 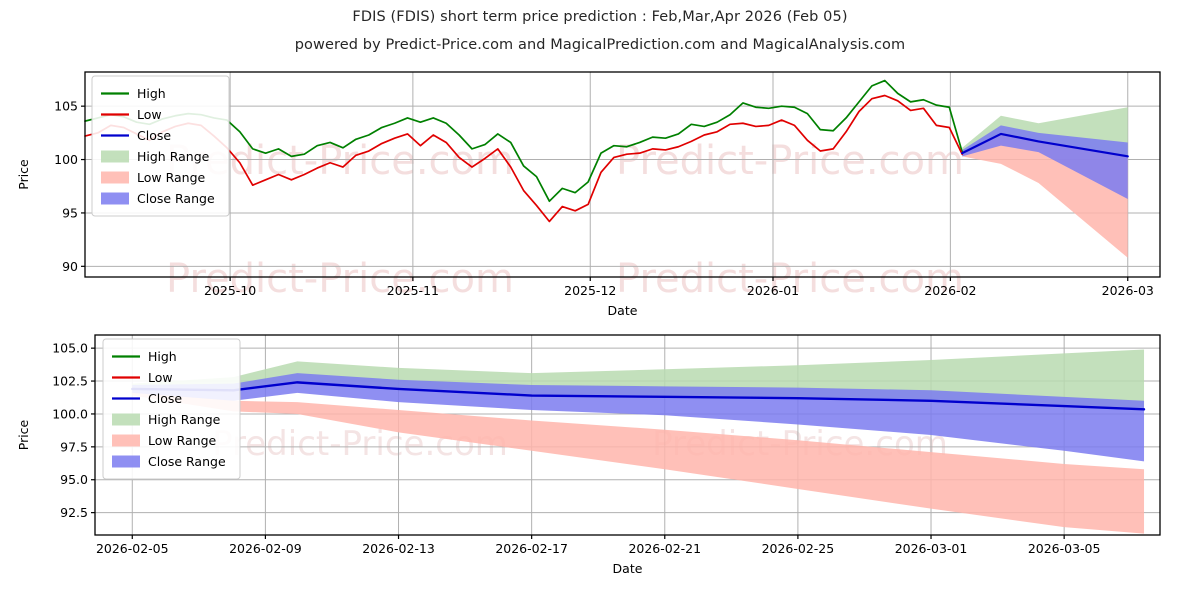 What do you see at coordinates (70, 413) in the screenshot?
I see `y-tick-label: 100.0` at bounding box center [70, 413].